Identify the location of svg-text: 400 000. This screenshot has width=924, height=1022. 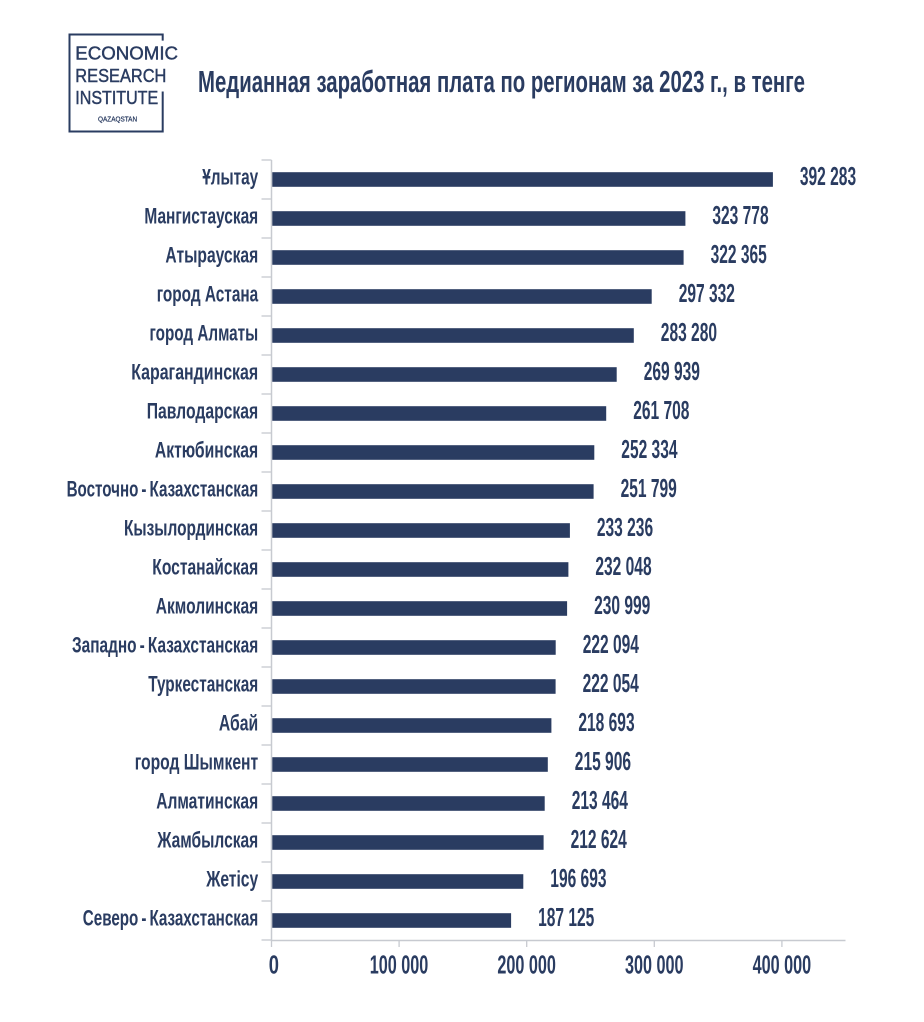
(782, 966).